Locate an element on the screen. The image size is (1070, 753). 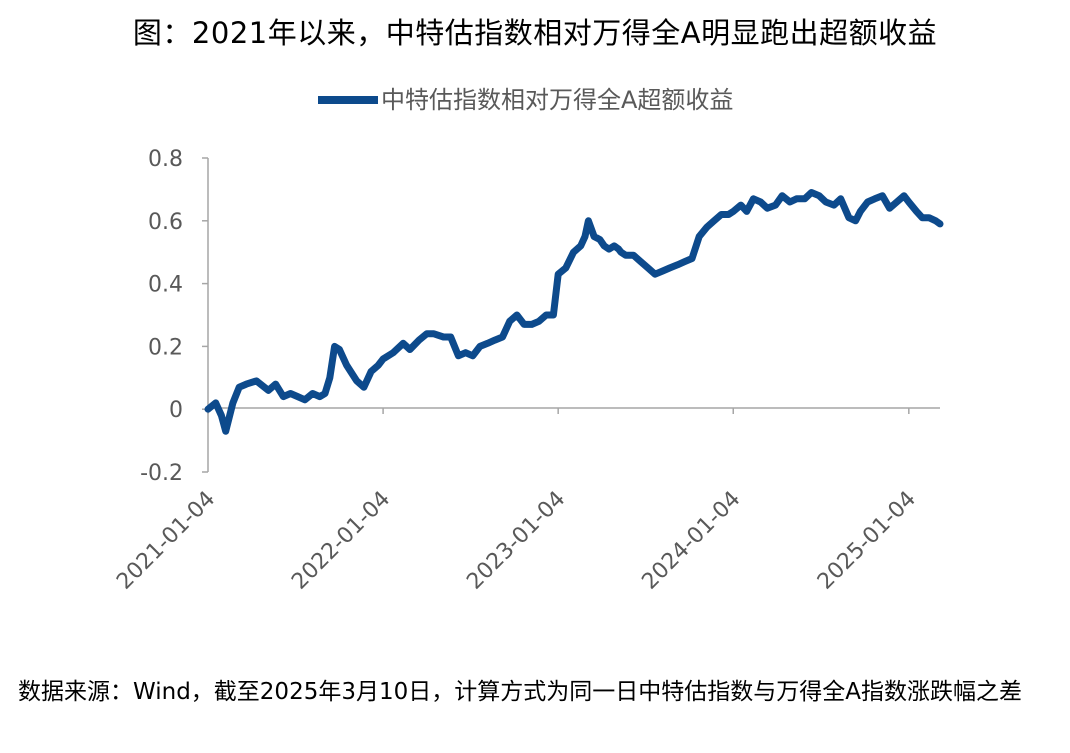
legend: 中特估指数相对万得全A超额收益 is located at coordinates (525, 100).